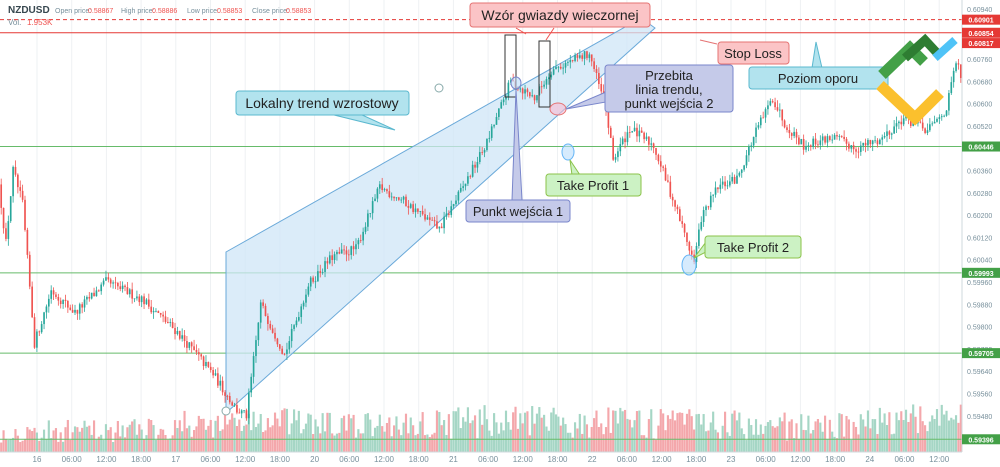  I want to click on stop-loss-box, so click(753, 53).